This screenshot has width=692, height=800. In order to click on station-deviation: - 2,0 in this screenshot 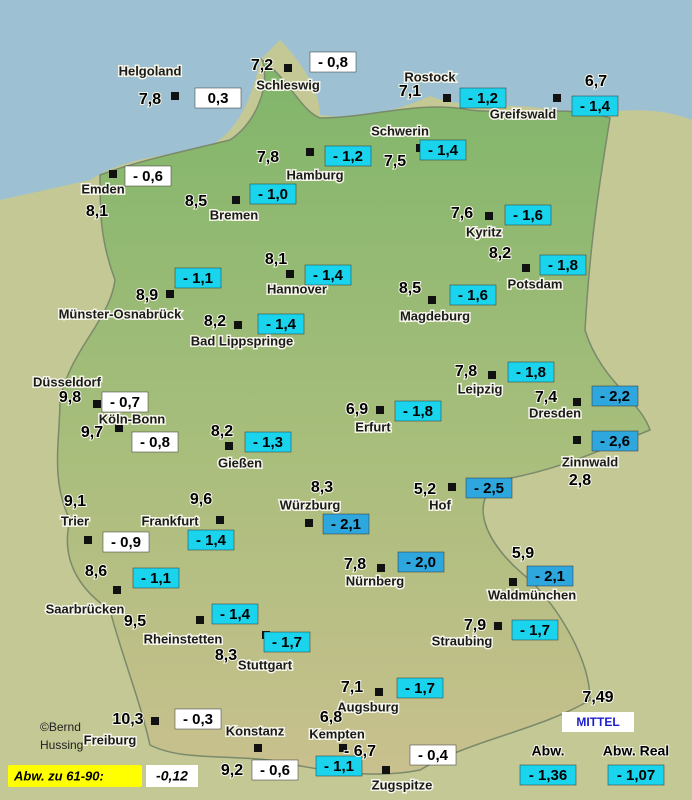, I will do `click(421, 562)`.